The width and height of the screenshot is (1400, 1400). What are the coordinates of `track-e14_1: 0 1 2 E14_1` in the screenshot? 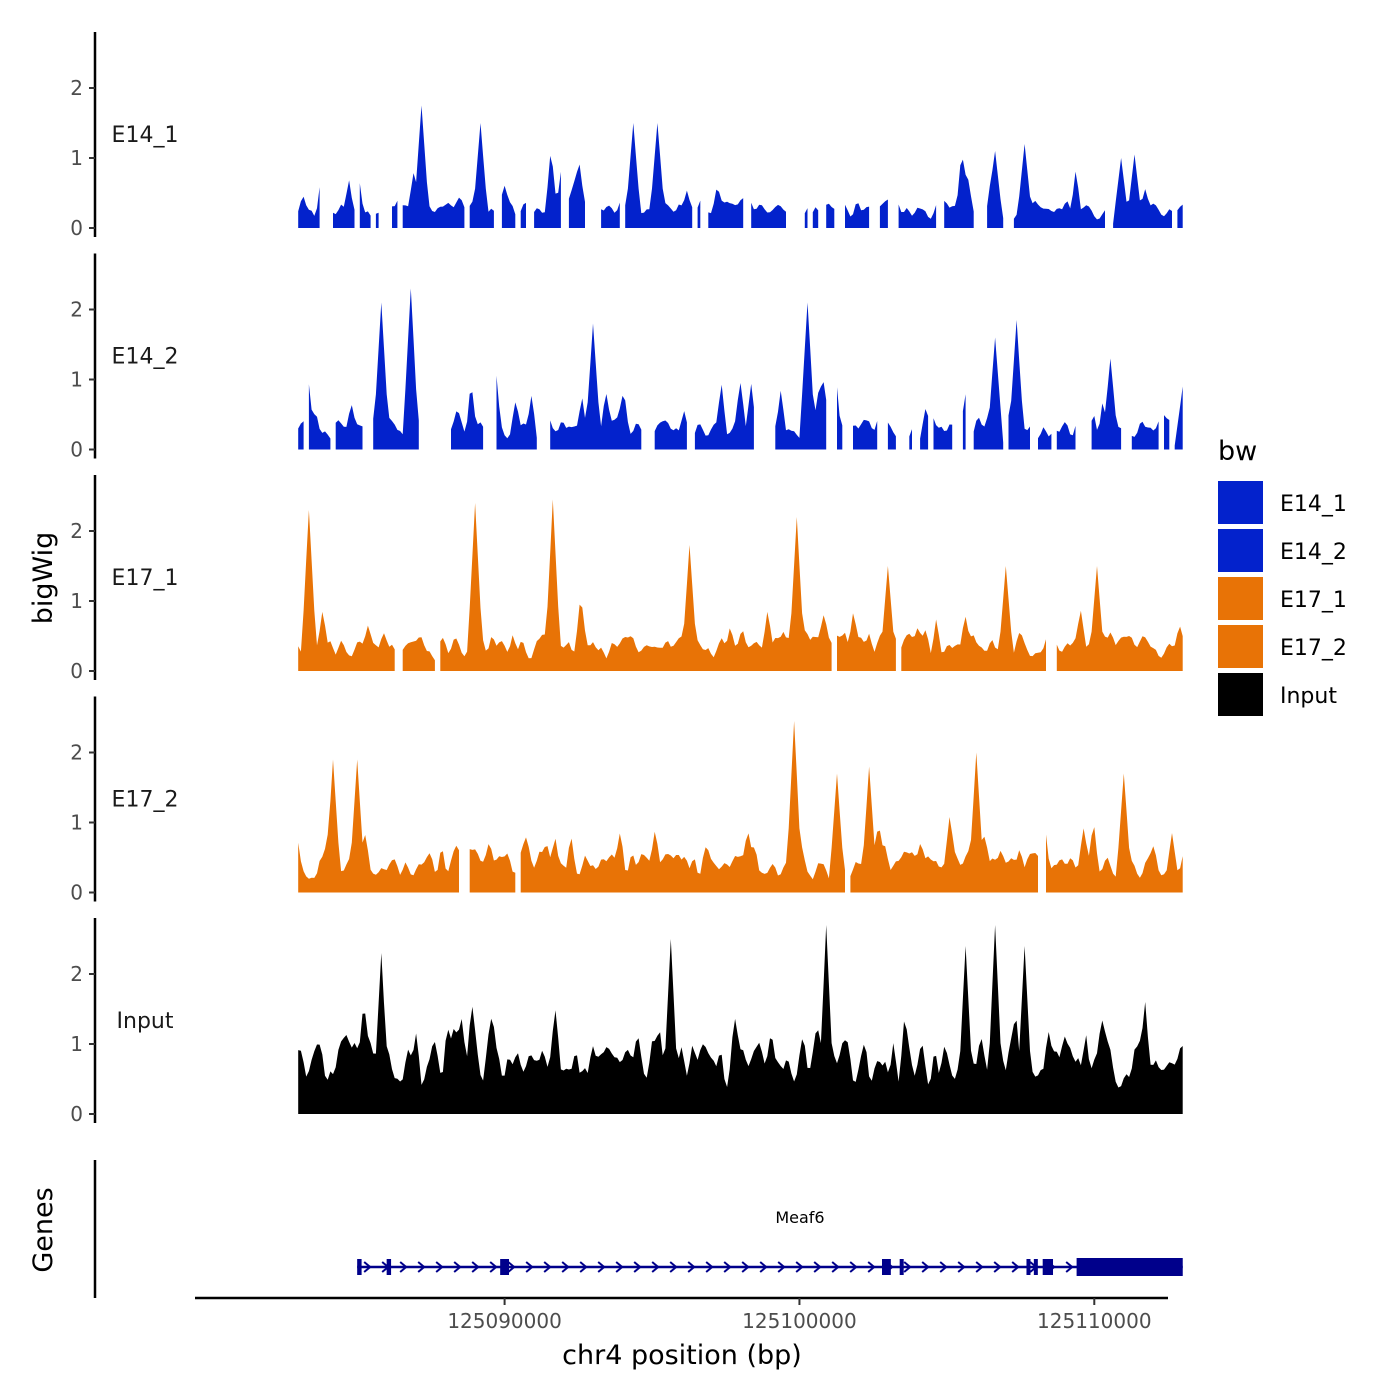 It's located at (626, 136).